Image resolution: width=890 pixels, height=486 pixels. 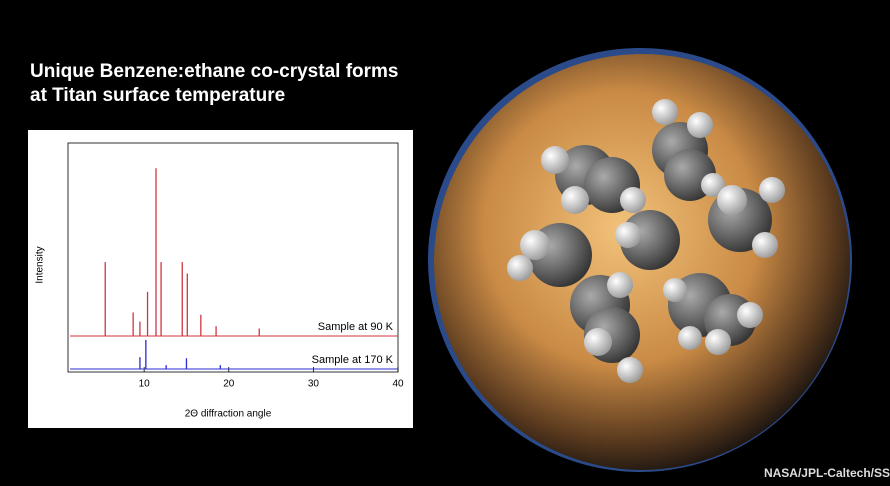 What do you see at coordinates (229, 384) in the screenshot?
I see `x-tick-label: 20` at bounding box center [229, 384].